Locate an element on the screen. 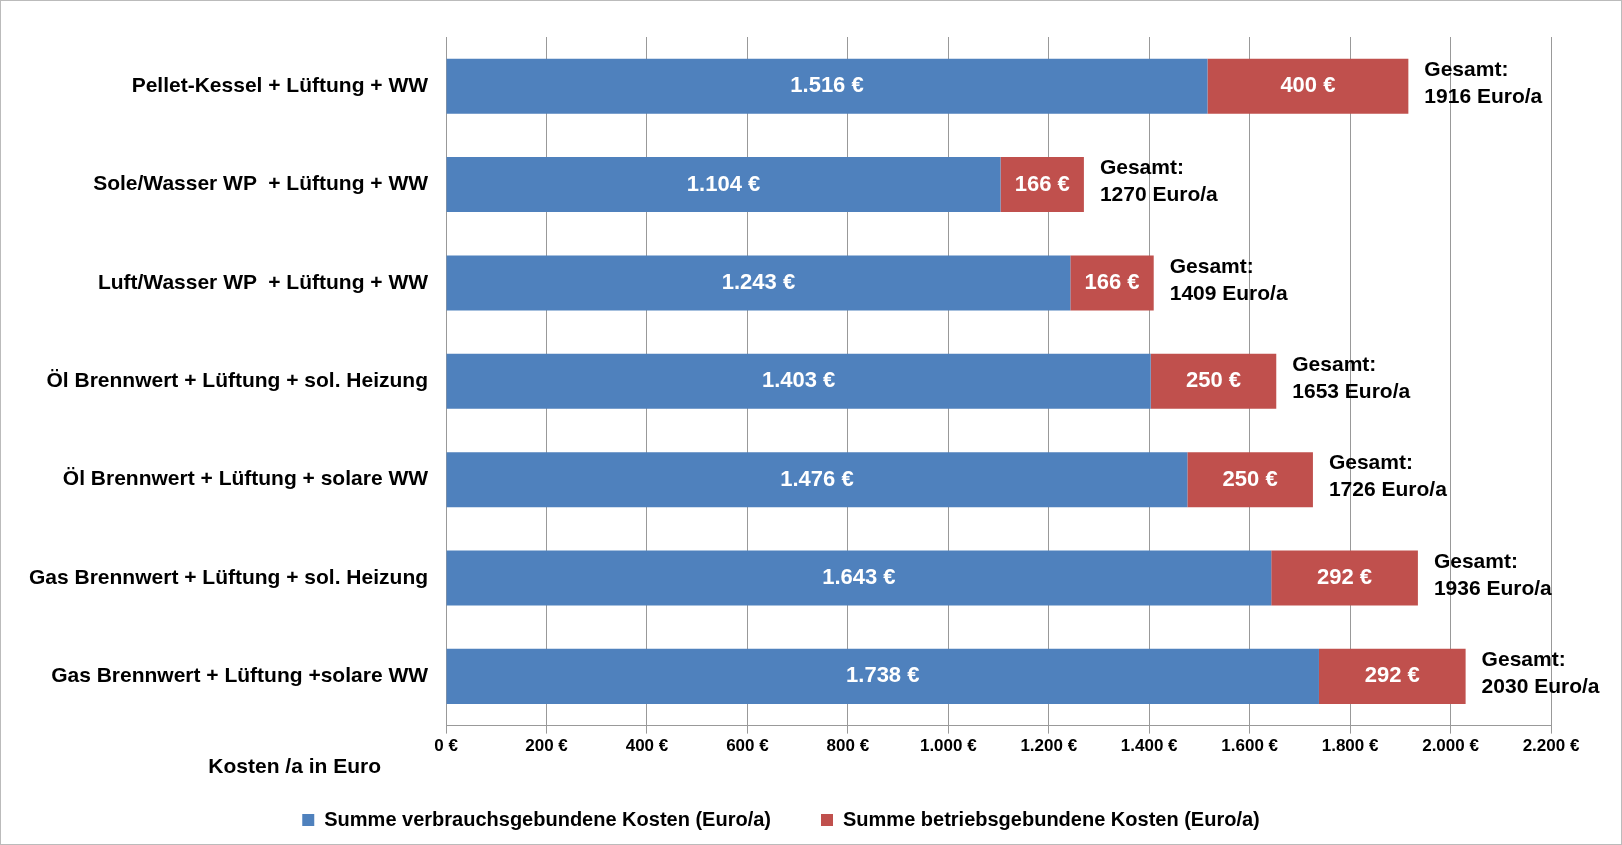  total-label: Gesamt: 1409 Euro/a is located at coordinates (1228, 278).